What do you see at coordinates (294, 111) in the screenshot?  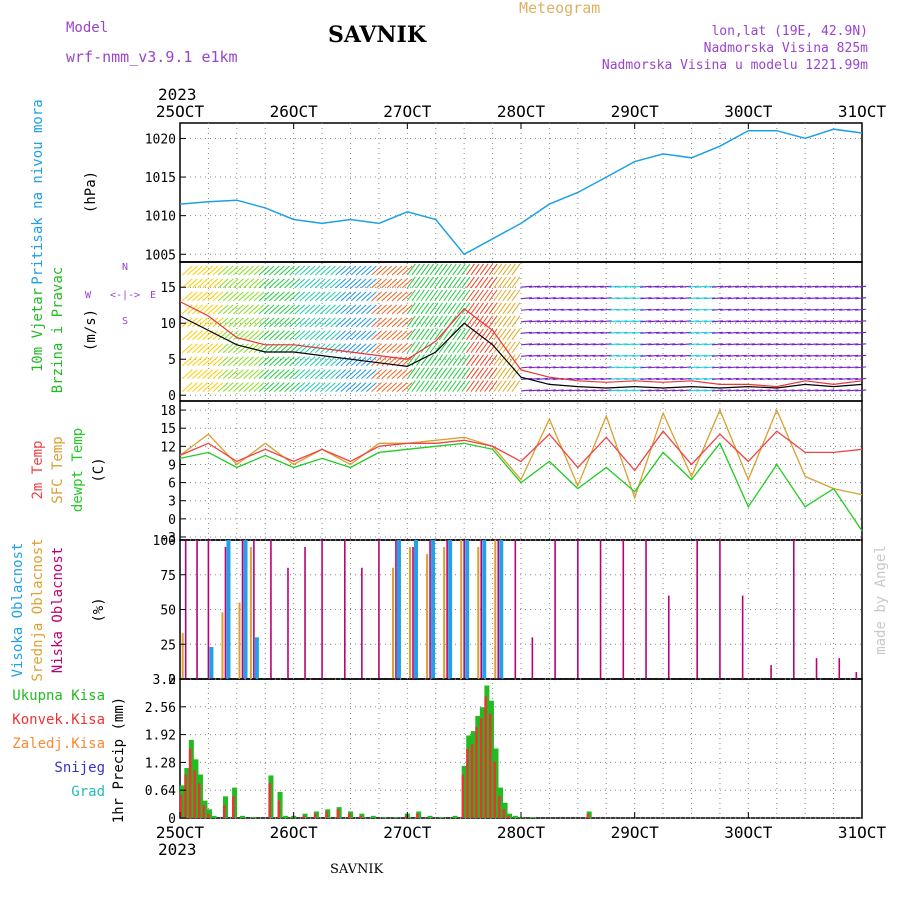 I see `x-tick-label-top: 26OCT` at bounding box center [294, 111].